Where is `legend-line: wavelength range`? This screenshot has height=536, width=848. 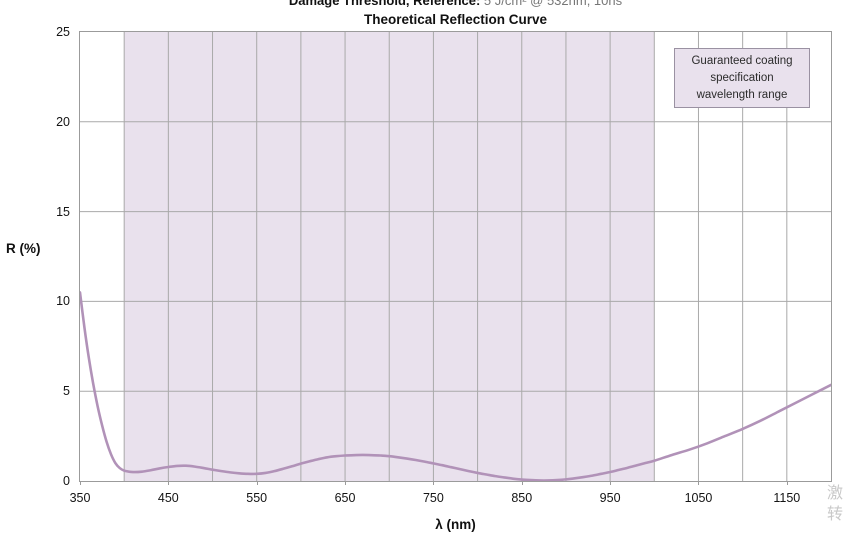 legend-line: wavelength range is located at coordinates (742, 95).